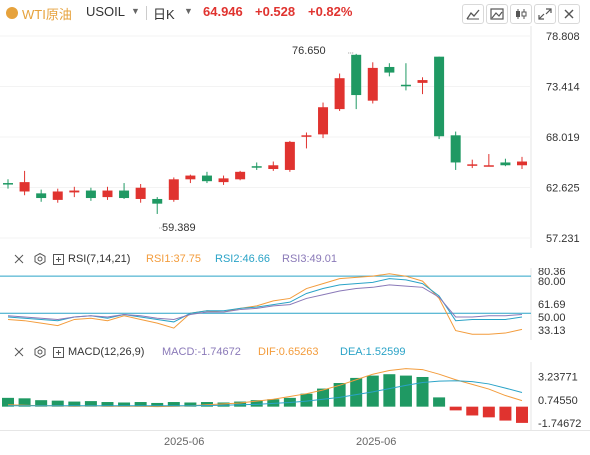  Describe the element at coordinates (563, 87) in the screenshot. I see `y-tick-label: 73.414` at that location.